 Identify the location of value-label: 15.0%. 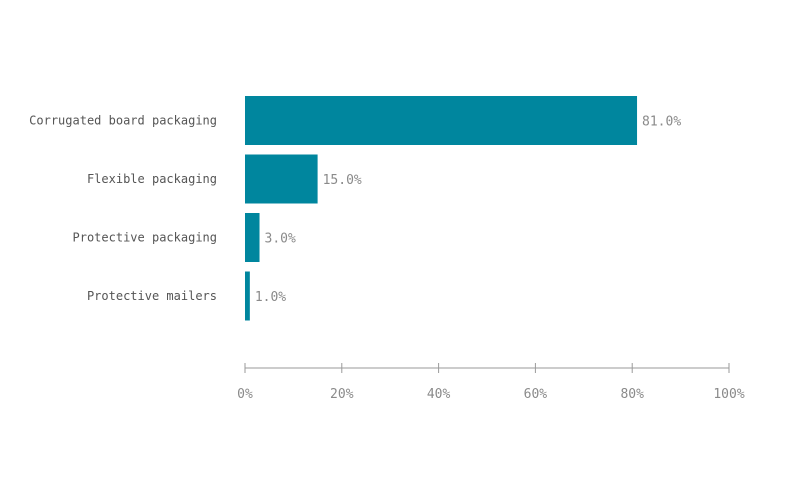
(342, 180).